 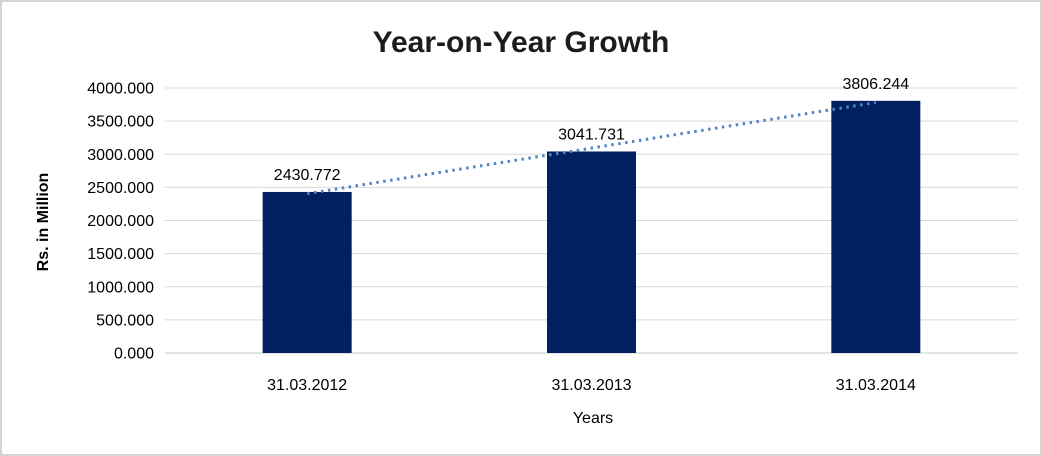 What do you see at coordinates (591, 385) in the screenshot?
I see `x-tick-label: 31.03.2013` at bounding box center [591, 385].